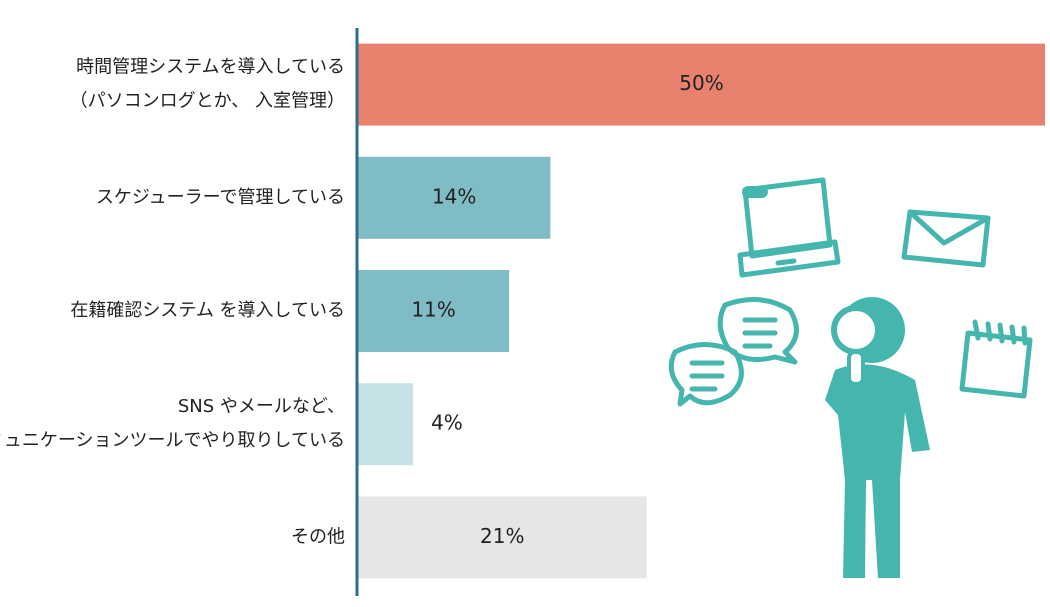 The width and height of the screenshot is (1050, 607). What do you see at coordinates (207, 310) in the screenshot?
I see `category-label: 在籍確認システム を導入している` at bounding box center [207, 310].